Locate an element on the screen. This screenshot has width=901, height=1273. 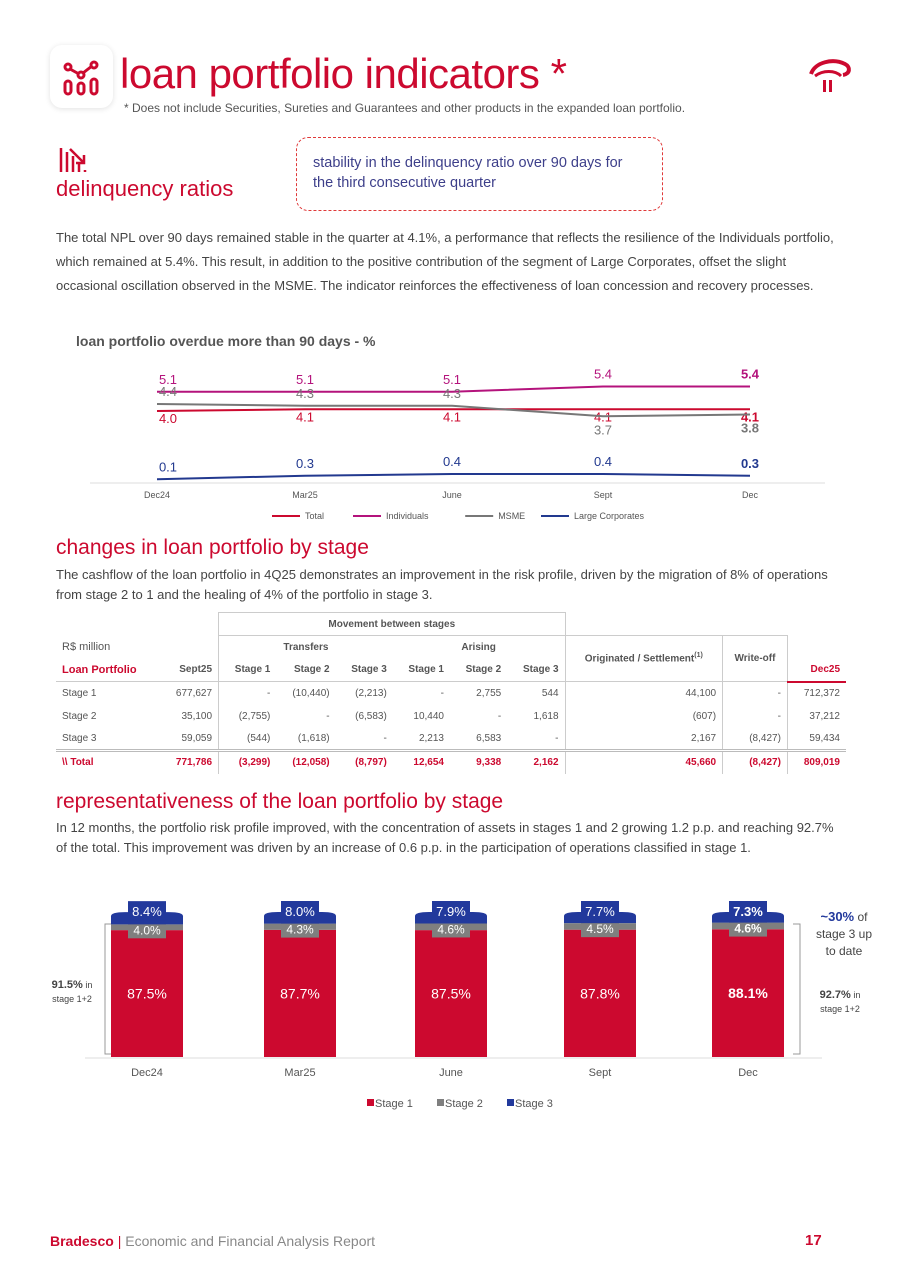
right-note: 92.7% in stage 1+2 is located at coordinates (840, 1001).